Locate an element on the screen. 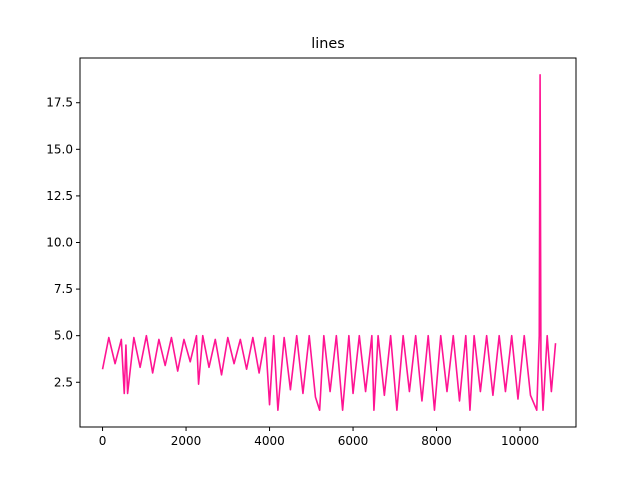 The width and height of the screenshot is (640, 480). y-tick-label: 7.5 is located at coordinates (63, 289).